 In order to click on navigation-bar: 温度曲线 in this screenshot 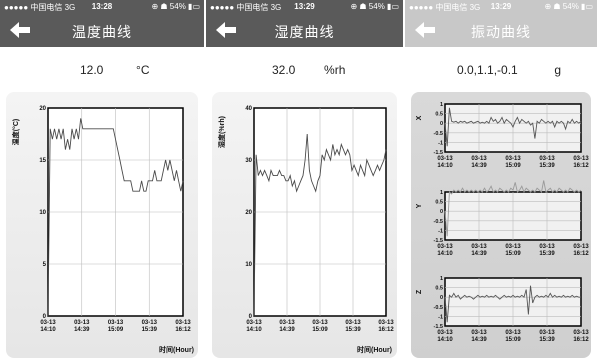, I will do `click(102, 30)`.